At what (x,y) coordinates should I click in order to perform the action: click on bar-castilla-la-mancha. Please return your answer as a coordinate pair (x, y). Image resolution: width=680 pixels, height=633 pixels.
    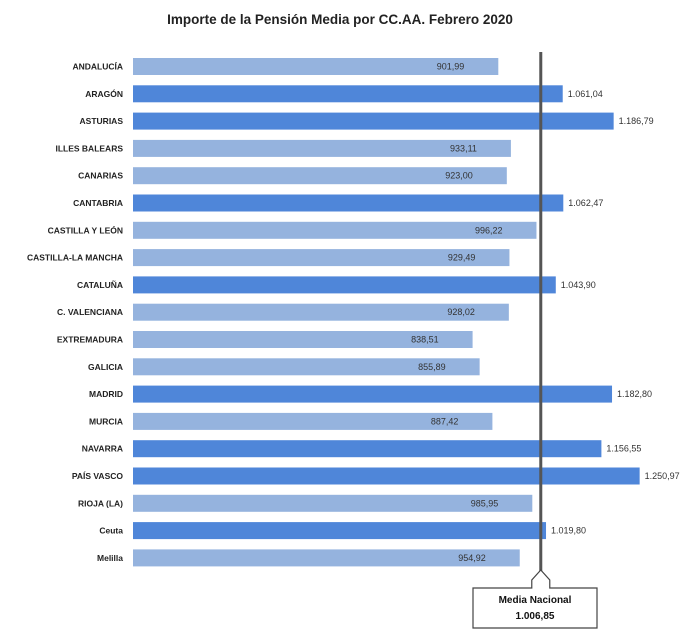
    Looking at the image, I should click on (321, 258).